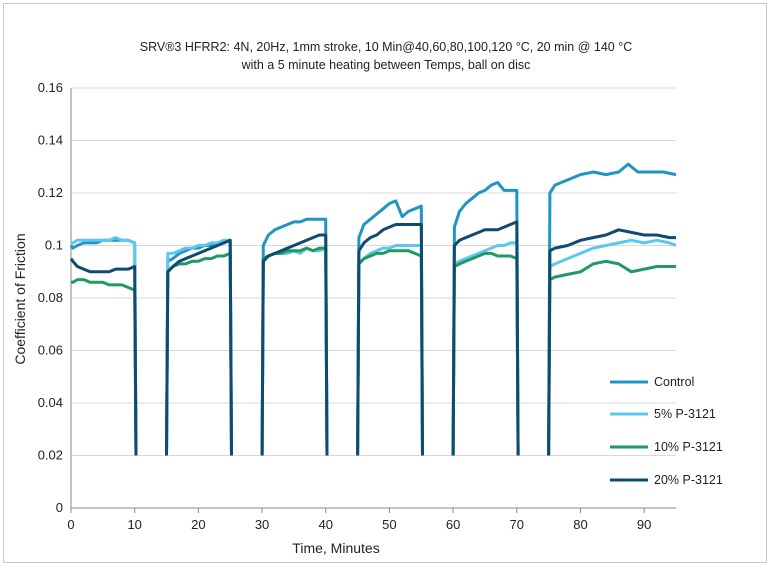 Image resolution: width=772 pixels, height=569 pixels. Describe the element at coordinates (20, 298) in the screenshot. I see `y-axis-label: Coefficient of Friction` at that location.